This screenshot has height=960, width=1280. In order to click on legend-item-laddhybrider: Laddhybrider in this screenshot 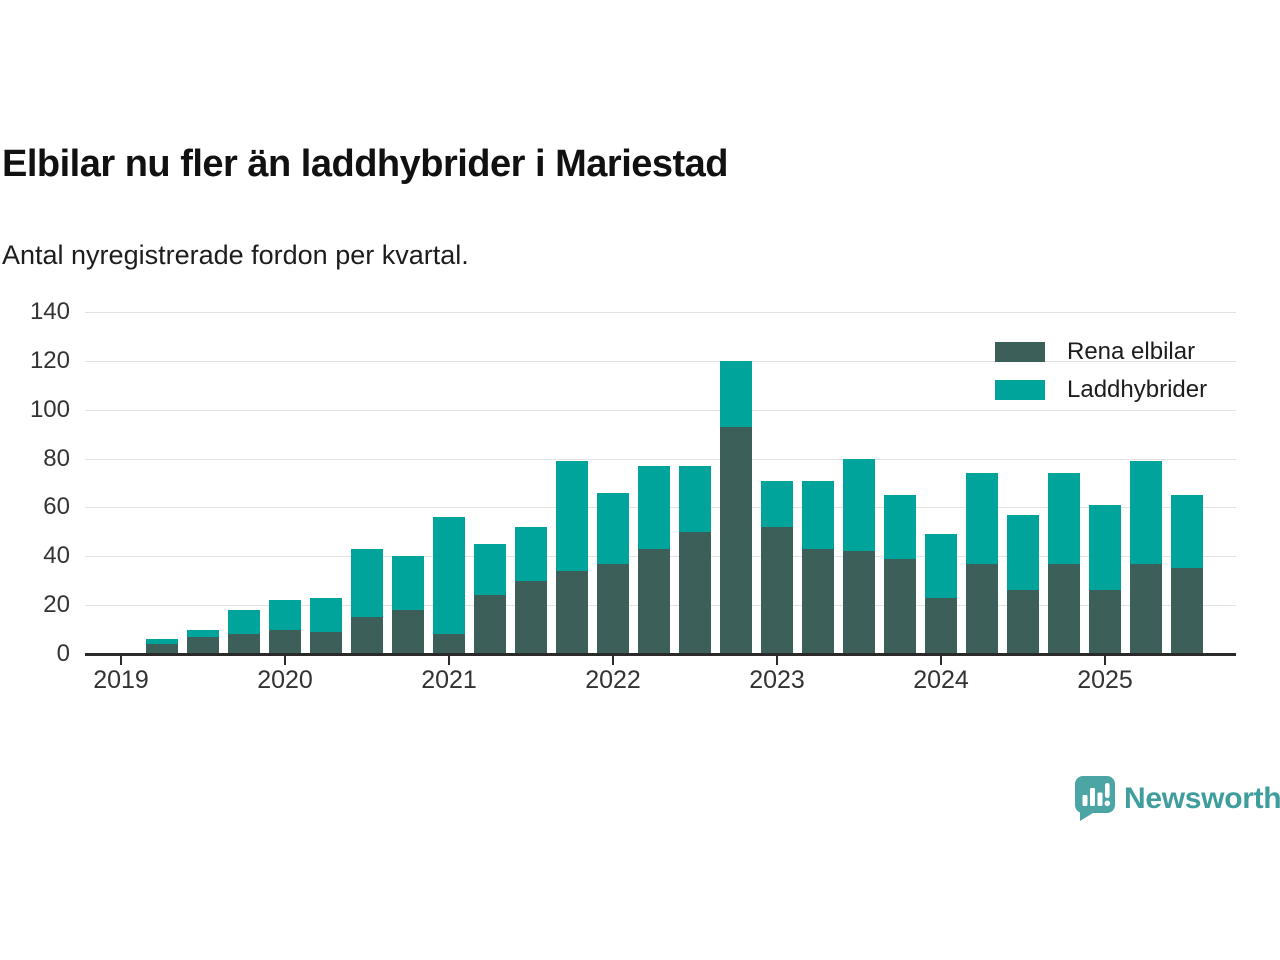, I will do `click(1101, 390)`.